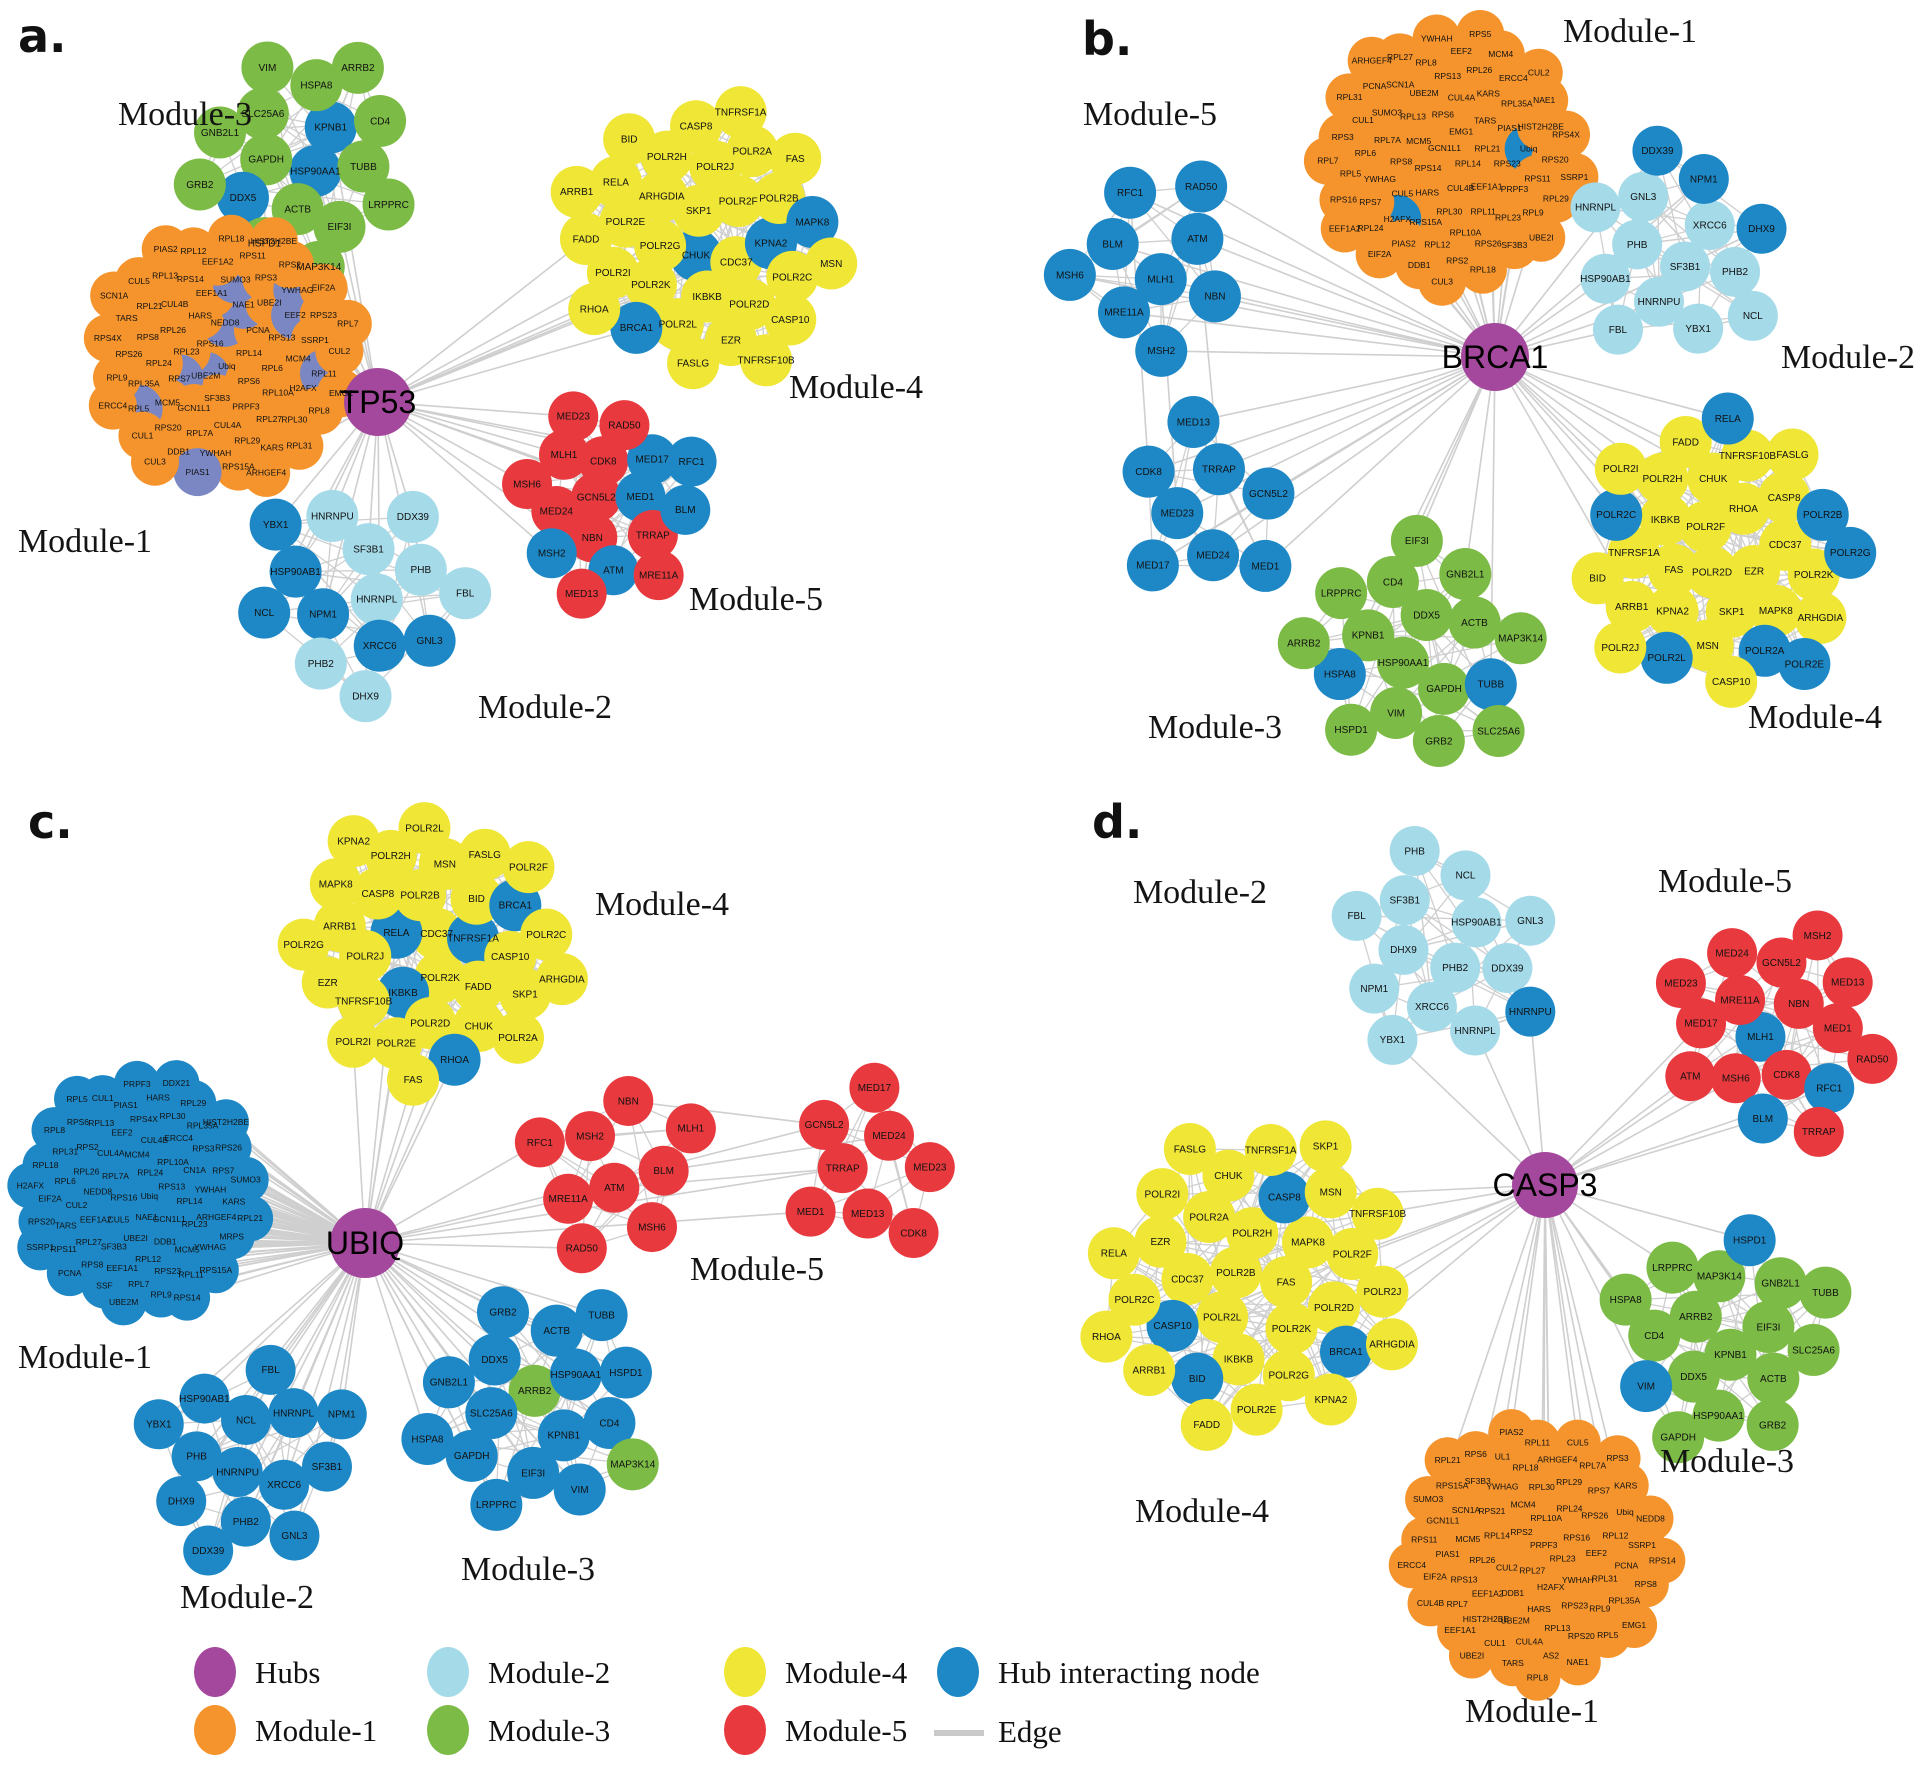 Image resolution: width=1923 pixels, height=1775 pixels. Describe the element at coordinates (677, 324) in the screenshot. I see `node-POLR2L` at that location.